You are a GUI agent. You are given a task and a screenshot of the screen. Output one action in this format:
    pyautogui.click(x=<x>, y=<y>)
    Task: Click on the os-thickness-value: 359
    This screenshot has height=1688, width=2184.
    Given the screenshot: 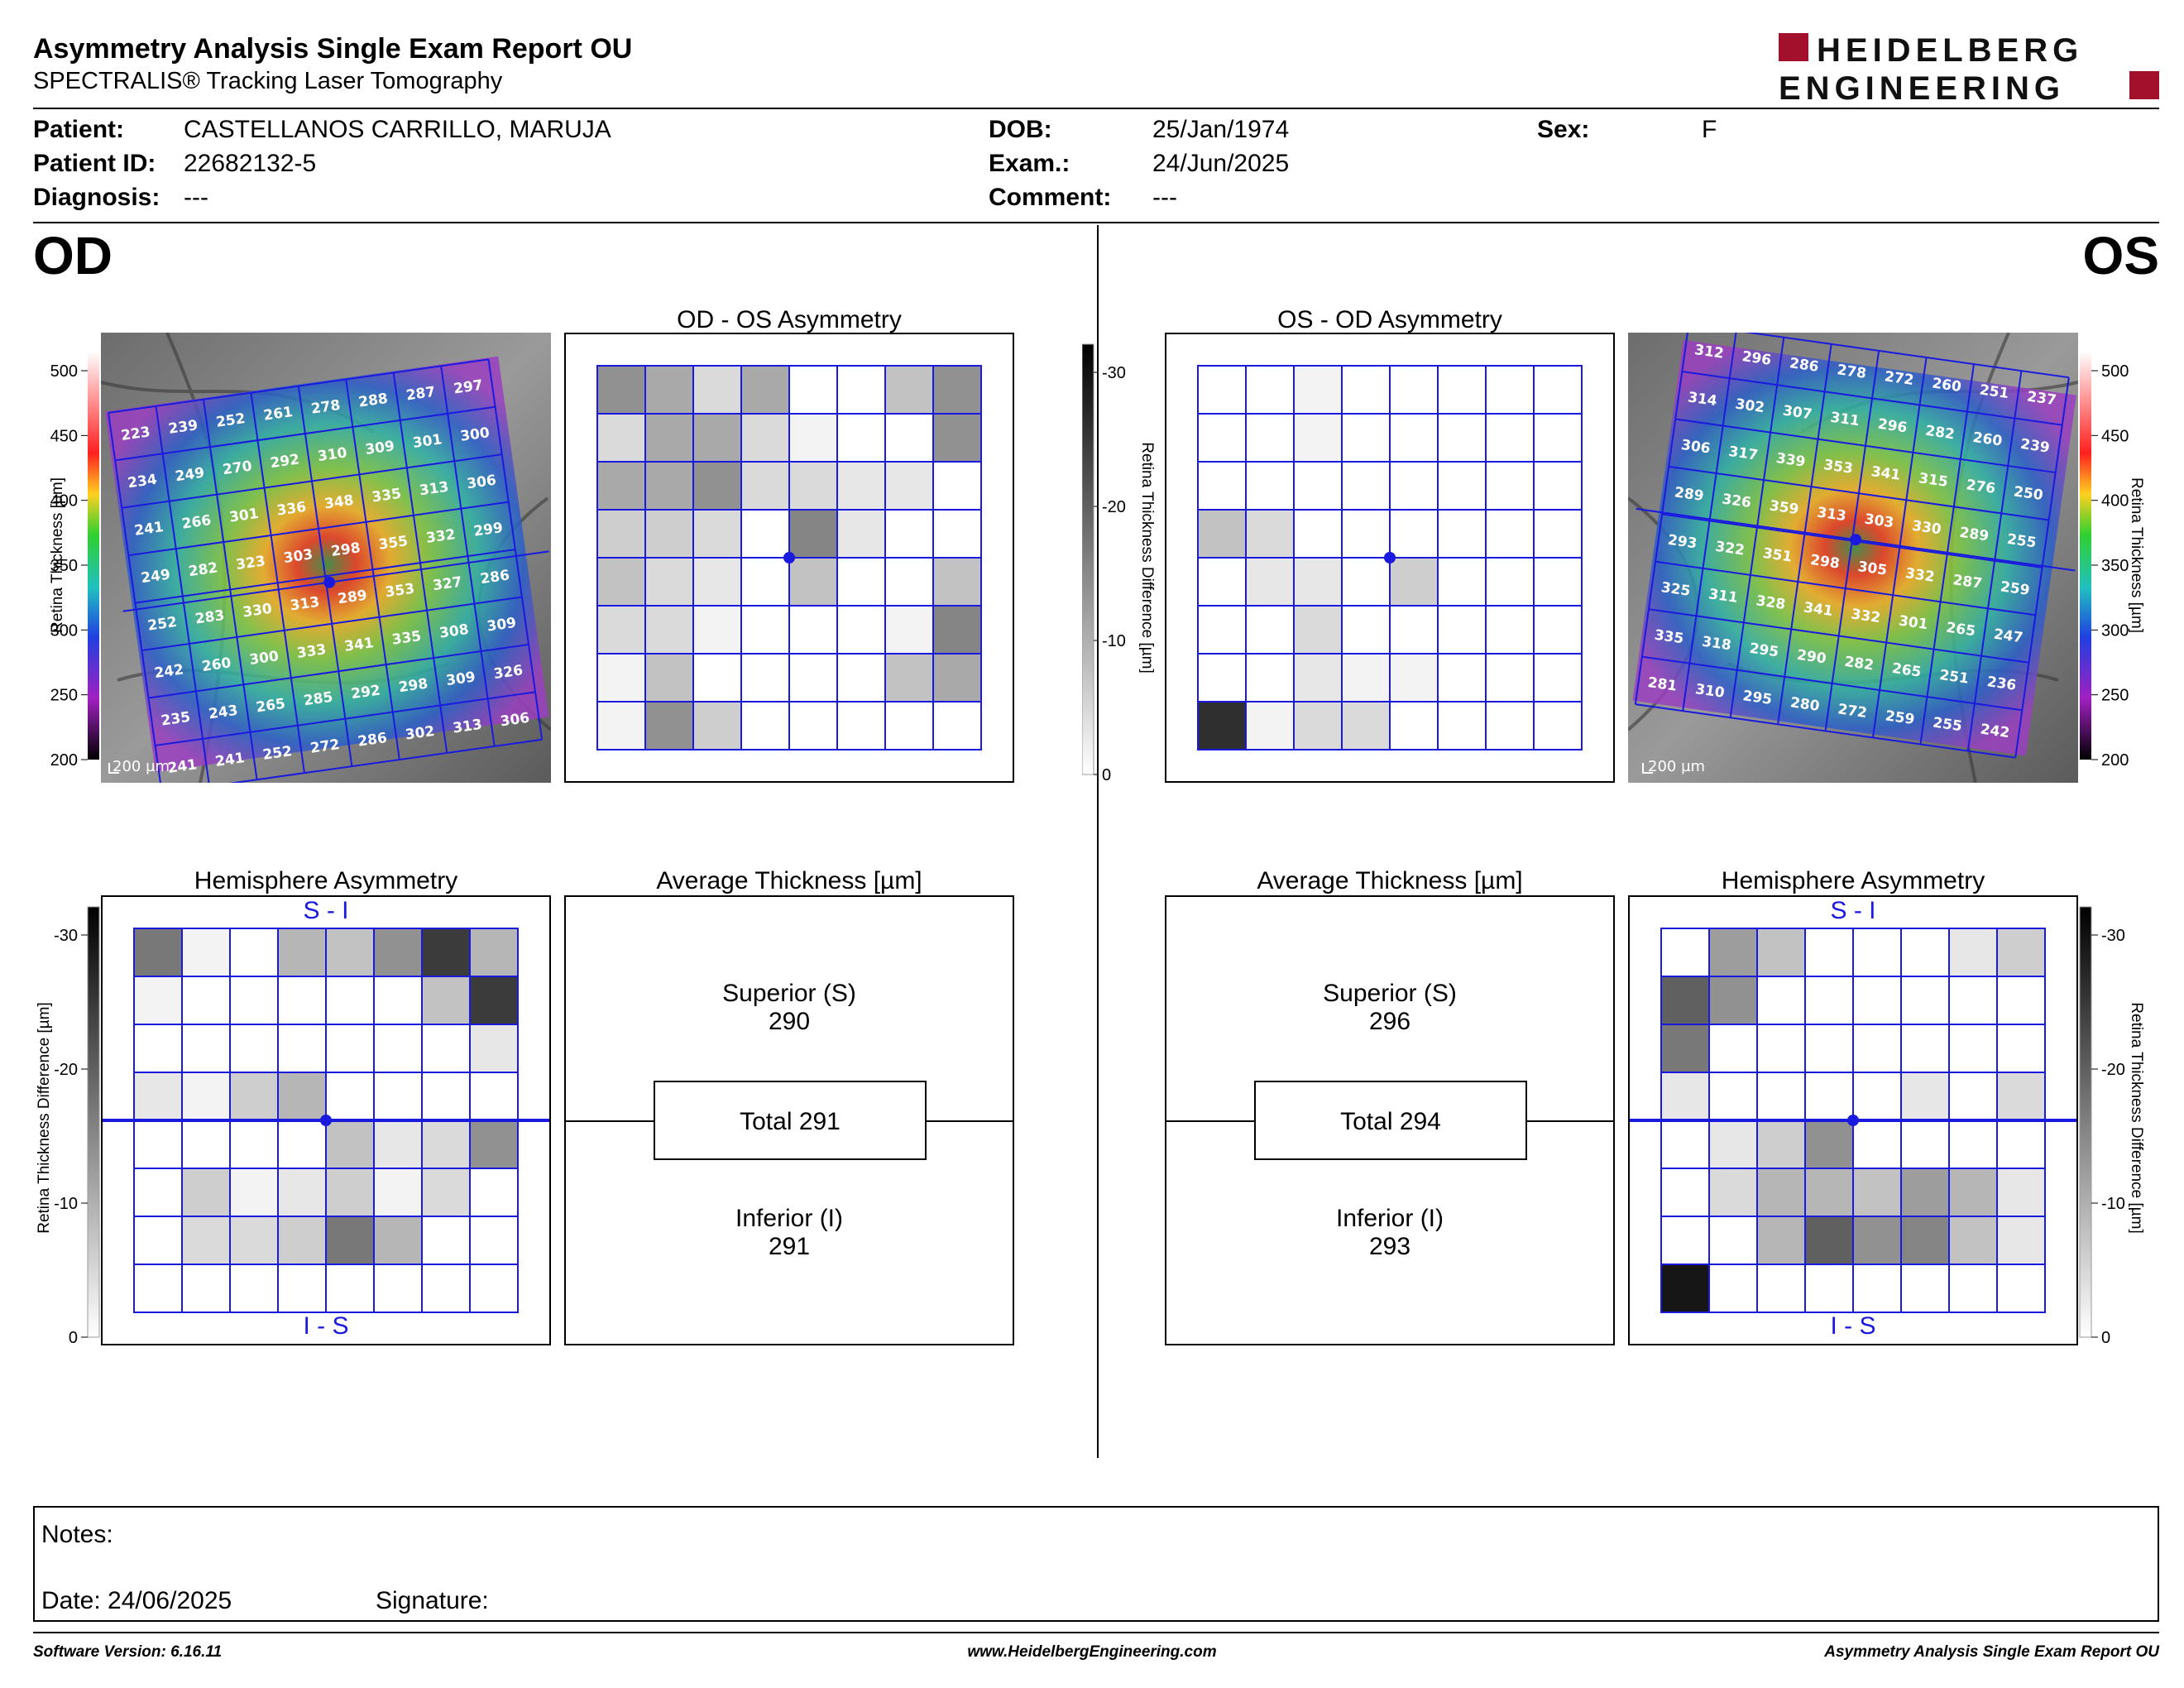 What is the action you would take?
    pyautogui.click(x=1784, y=507)
    